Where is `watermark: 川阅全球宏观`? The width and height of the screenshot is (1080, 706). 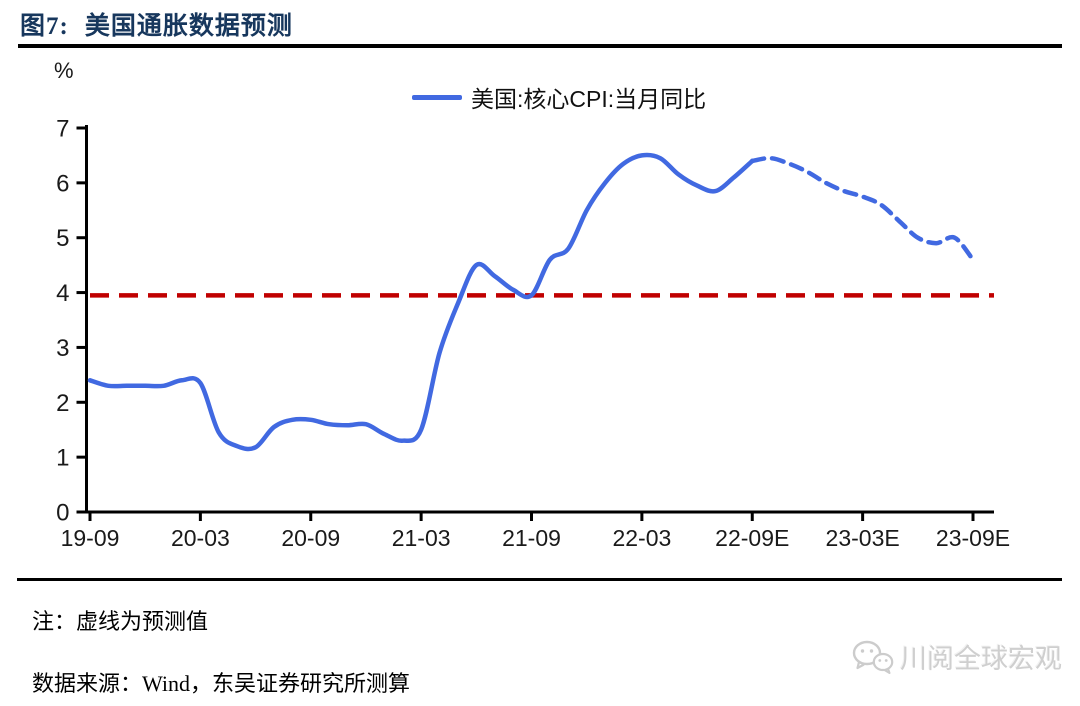
watermark: 川阅全球宏观 is located at coordinates (957, 656).